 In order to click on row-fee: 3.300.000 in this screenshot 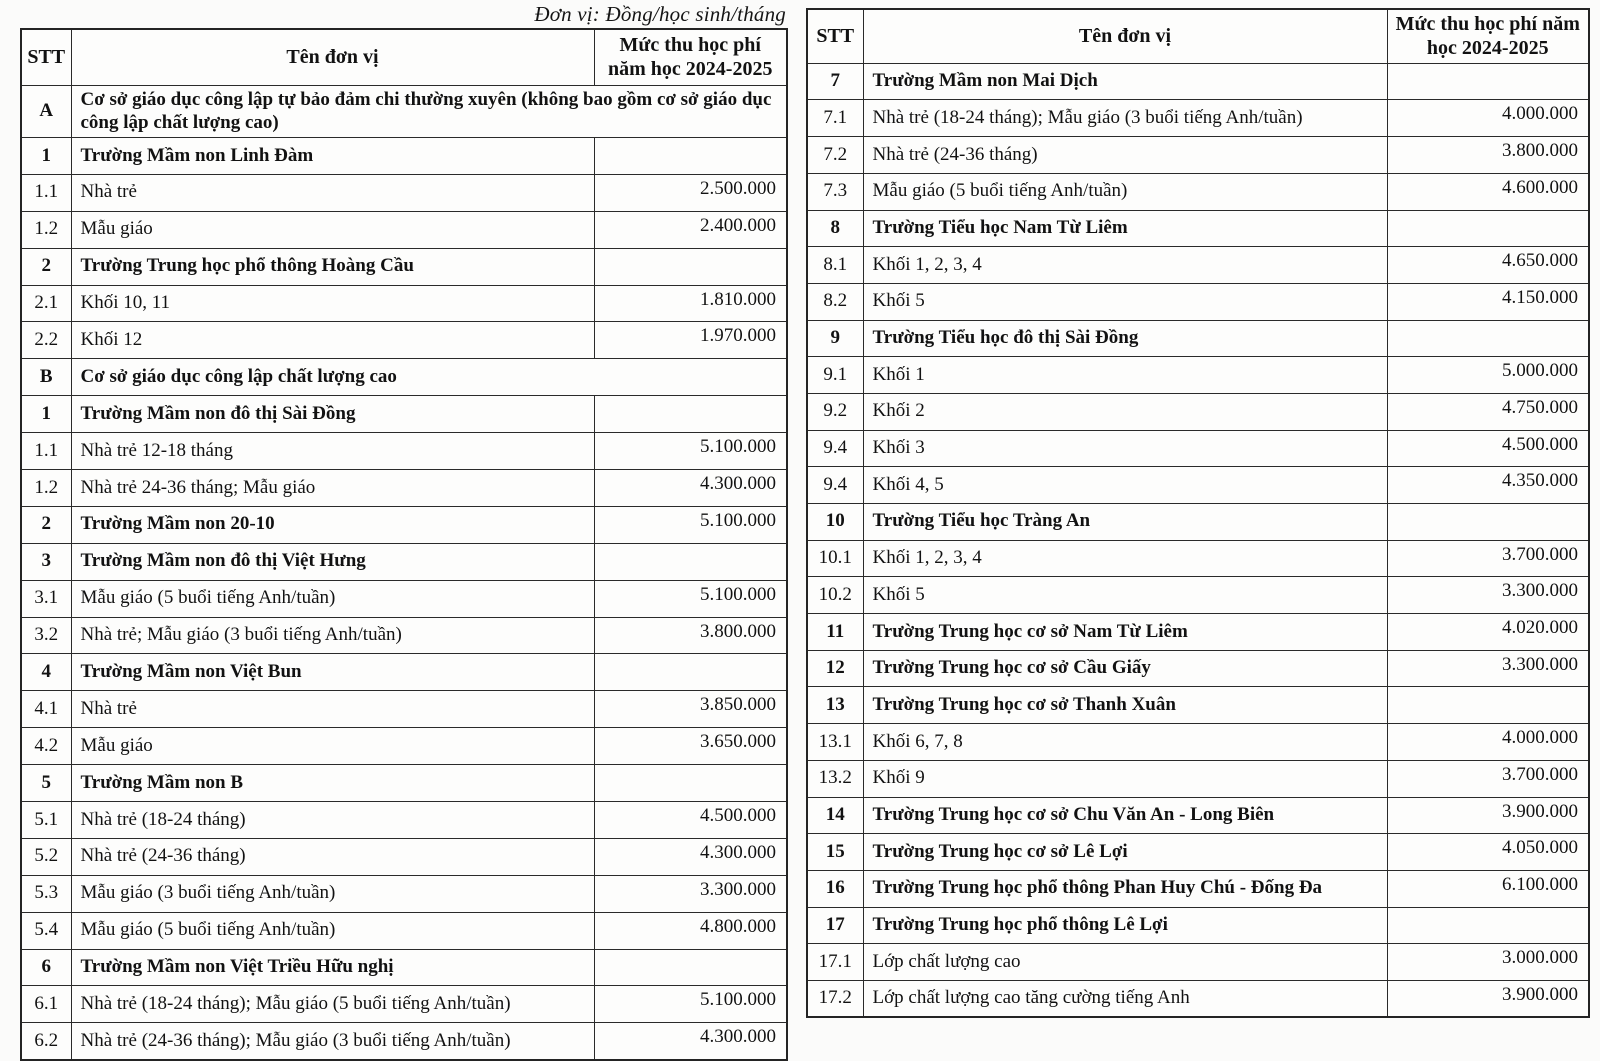, I will do `click(1488, 668)`.